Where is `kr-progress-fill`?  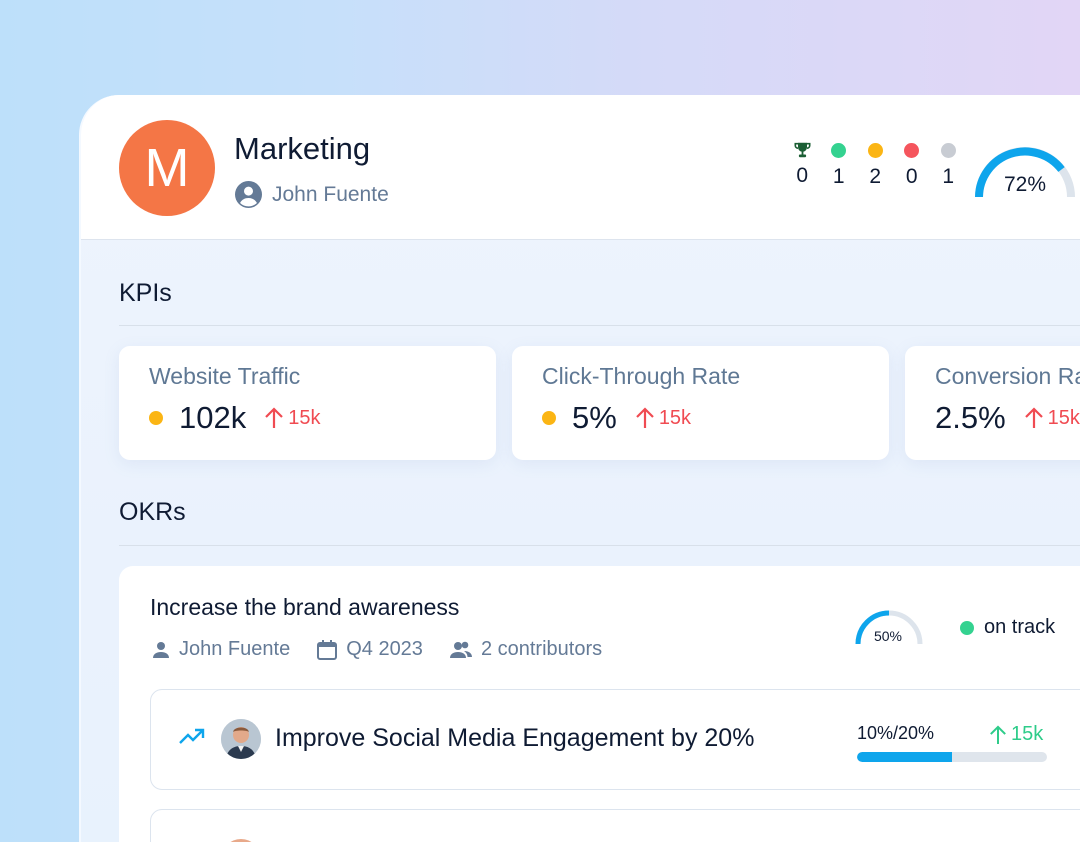
kr-progress-fill is located at coordinates (904, 757).